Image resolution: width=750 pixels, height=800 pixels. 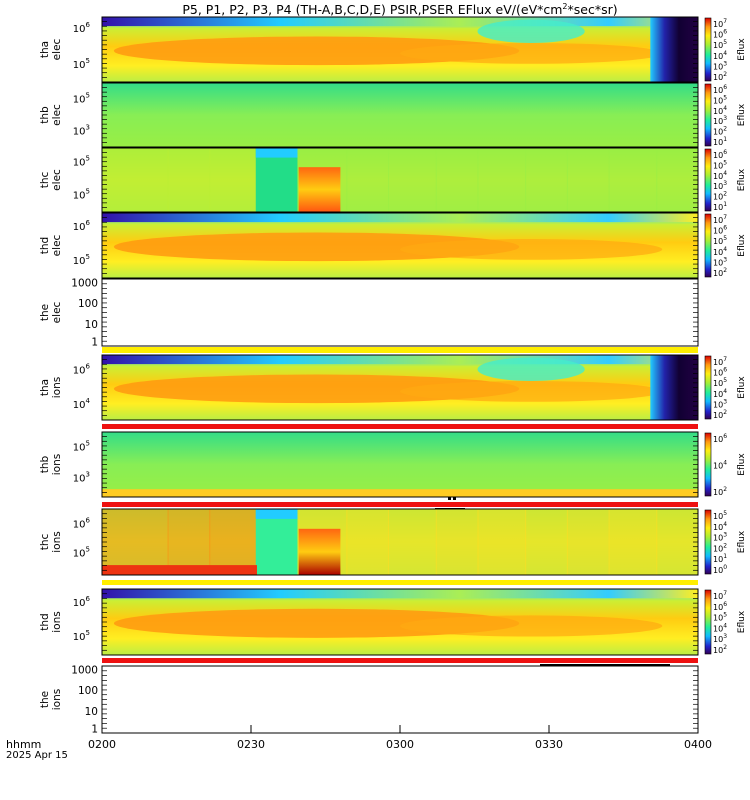 I want to click on panel-ylabel: thbions, so click(x=51, y=464).